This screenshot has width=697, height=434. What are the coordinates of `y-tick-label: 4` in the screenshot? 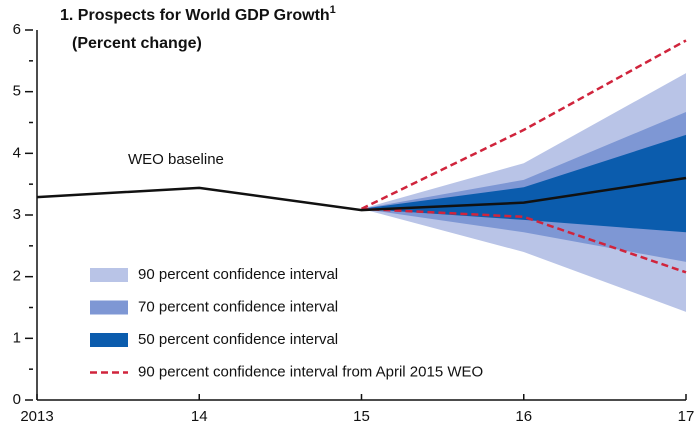 It's located at (17, 152).